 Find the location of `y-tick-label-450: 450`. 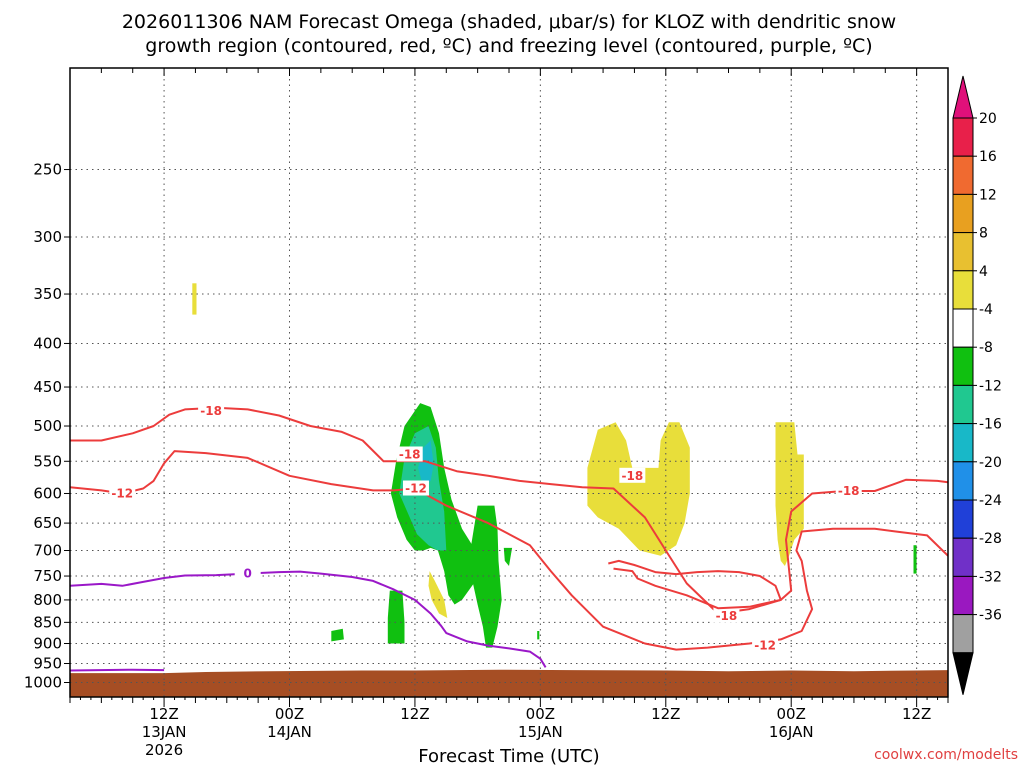

y-tick-label-450: 450 is located at coordinates (47, 387).